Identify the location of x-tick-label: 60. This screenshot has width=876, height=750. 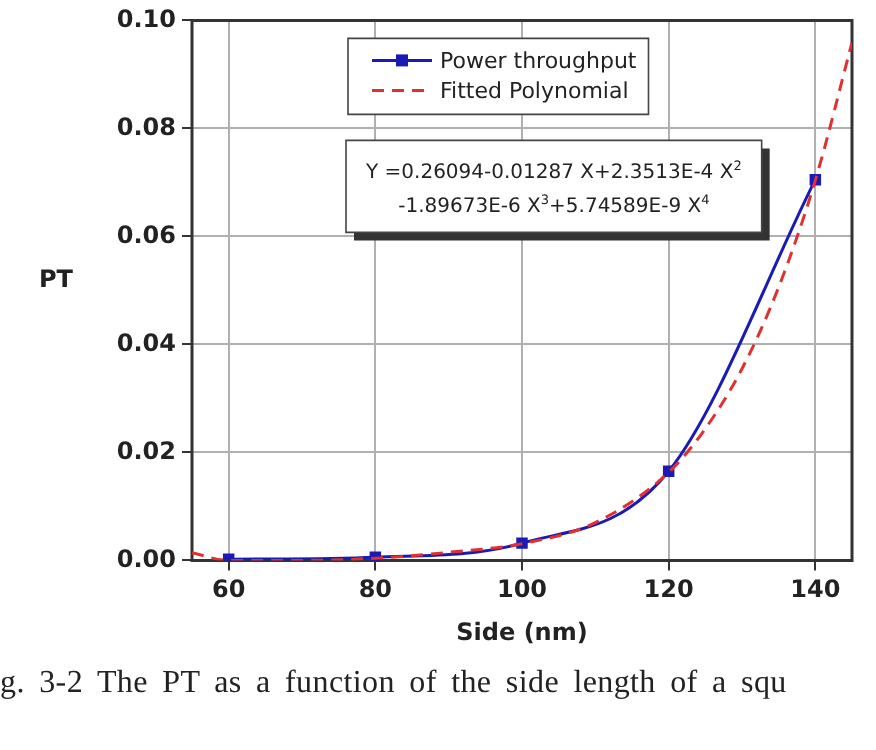
(228, 589).